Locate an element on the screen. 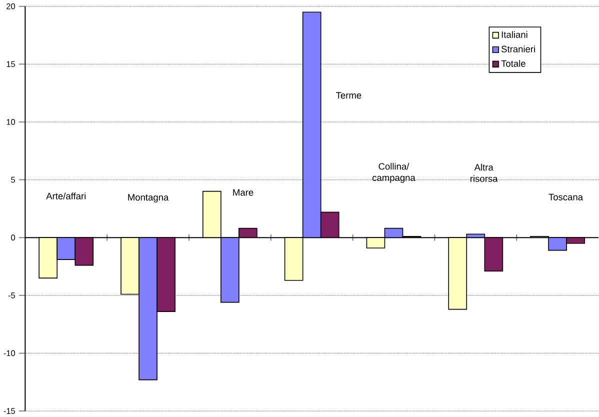 Image resolution: width=599 pixels, height=417 pixels. x-tick-label: Montagna is located at coordinates (148, 198).